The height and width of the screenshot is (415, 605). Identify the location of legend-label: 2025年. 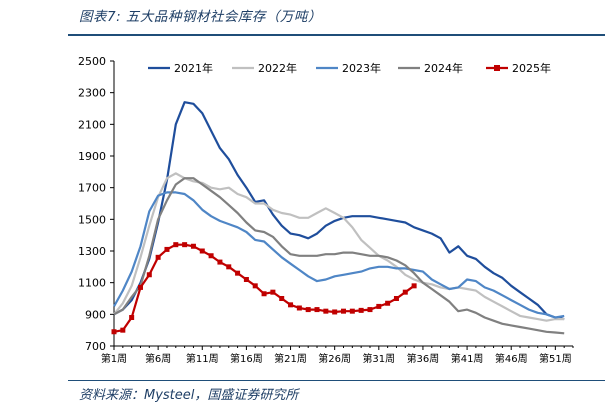
(531, 68).